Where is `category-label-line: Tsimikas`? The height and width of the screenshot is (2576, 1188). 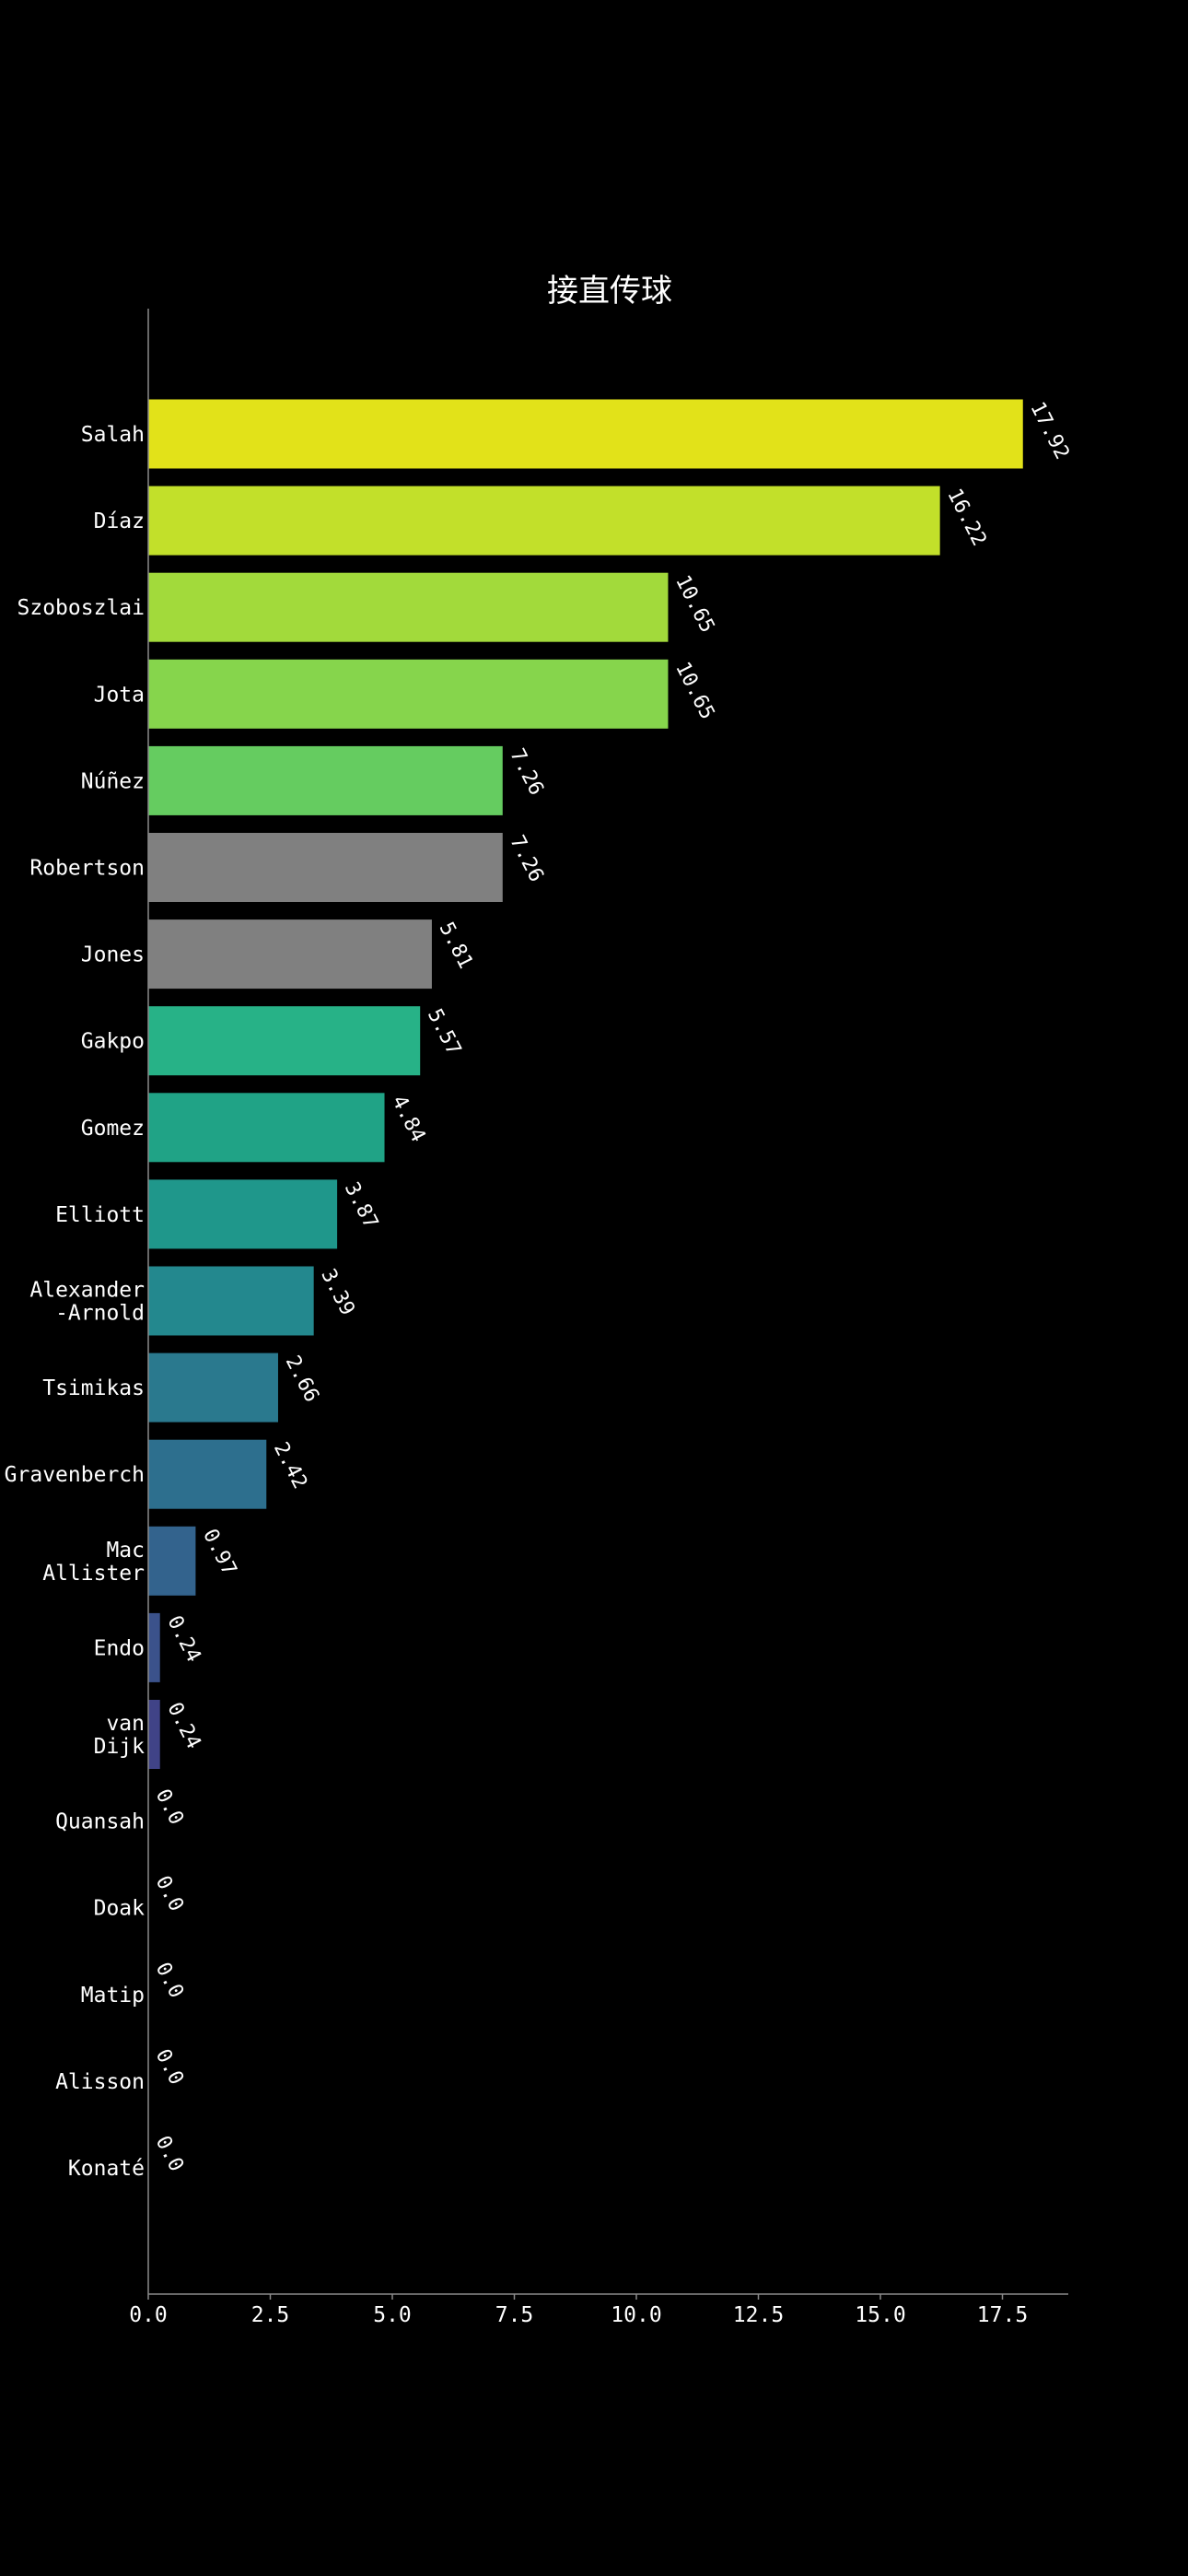 category-label-line: Tsimikas is located at coordinates (93, 1388).